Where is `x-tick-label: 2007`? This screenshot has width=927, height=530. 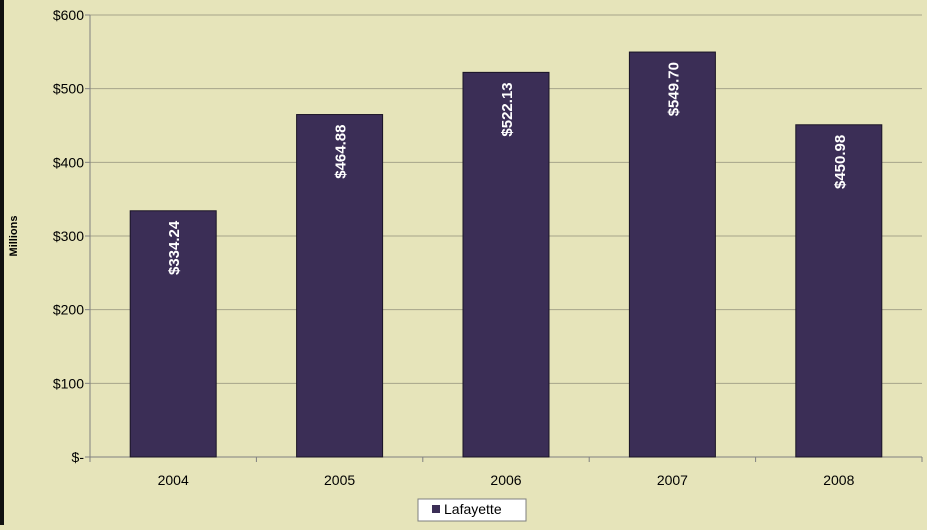
x-tick-label: 2007 is located at coordinates (672, 480).